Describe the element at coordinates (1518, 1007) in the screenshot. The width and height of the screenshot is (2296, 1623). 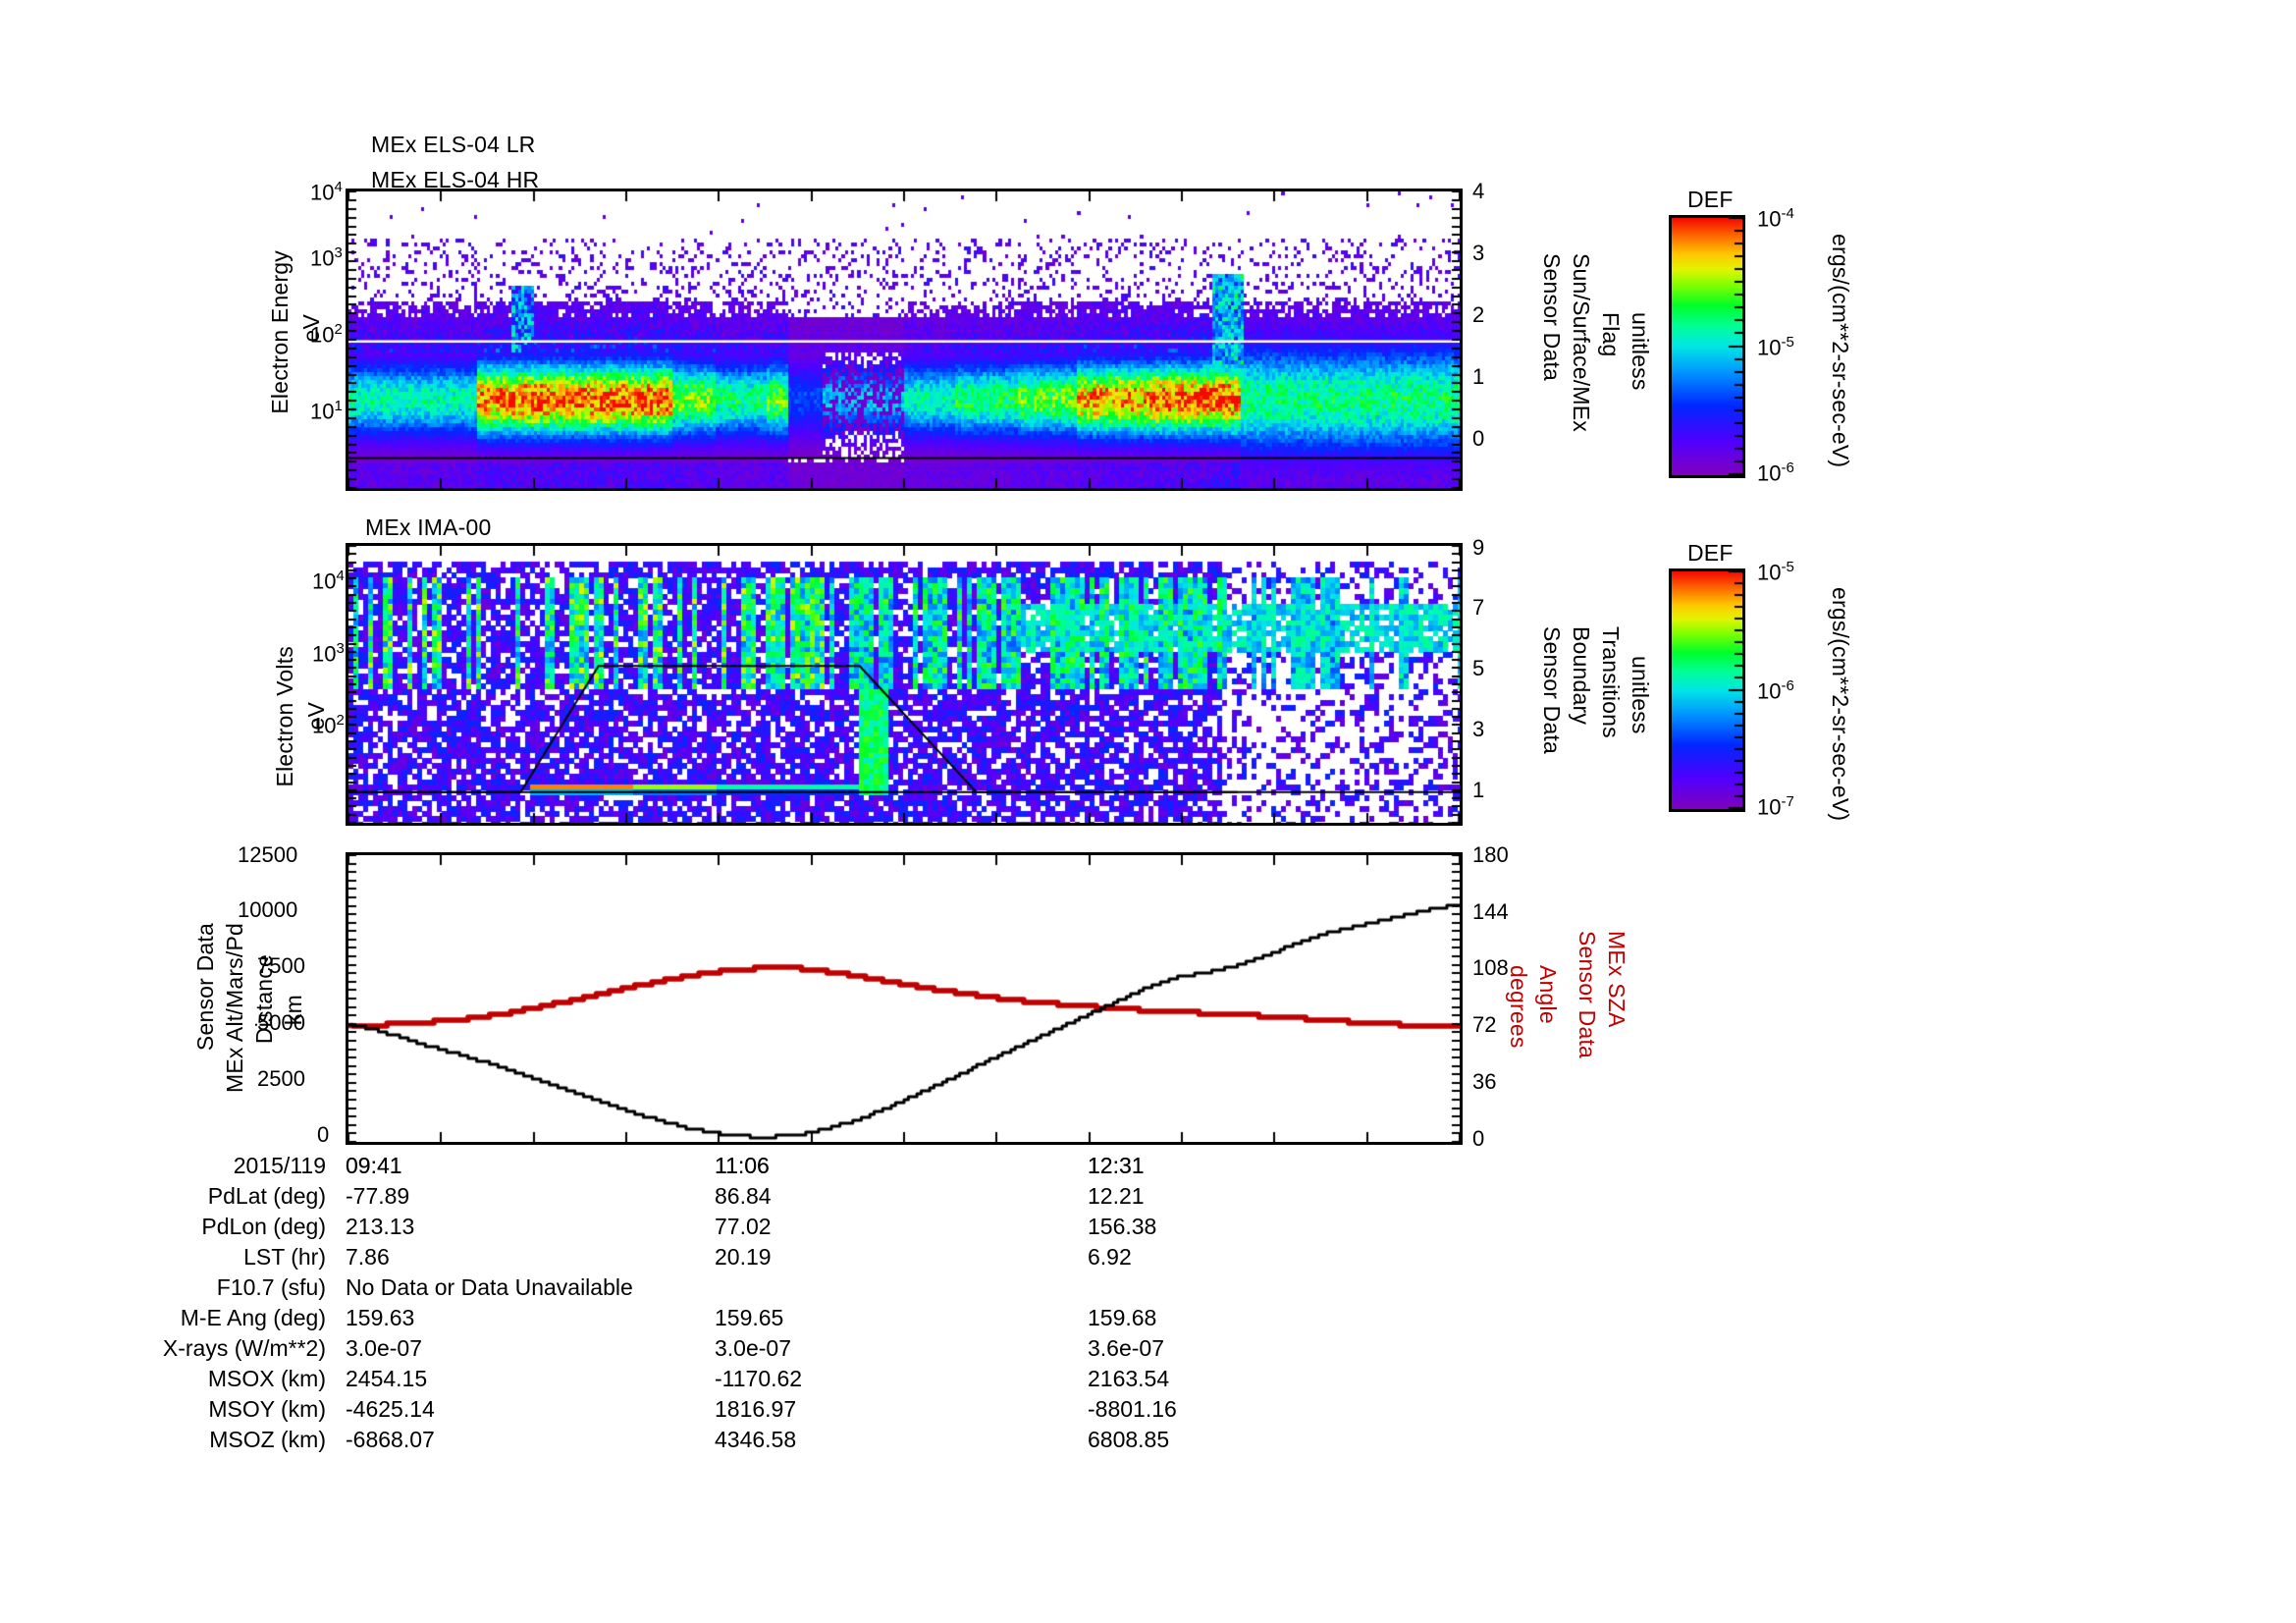
I see `panel3-right-label-4: degrees` at that location.